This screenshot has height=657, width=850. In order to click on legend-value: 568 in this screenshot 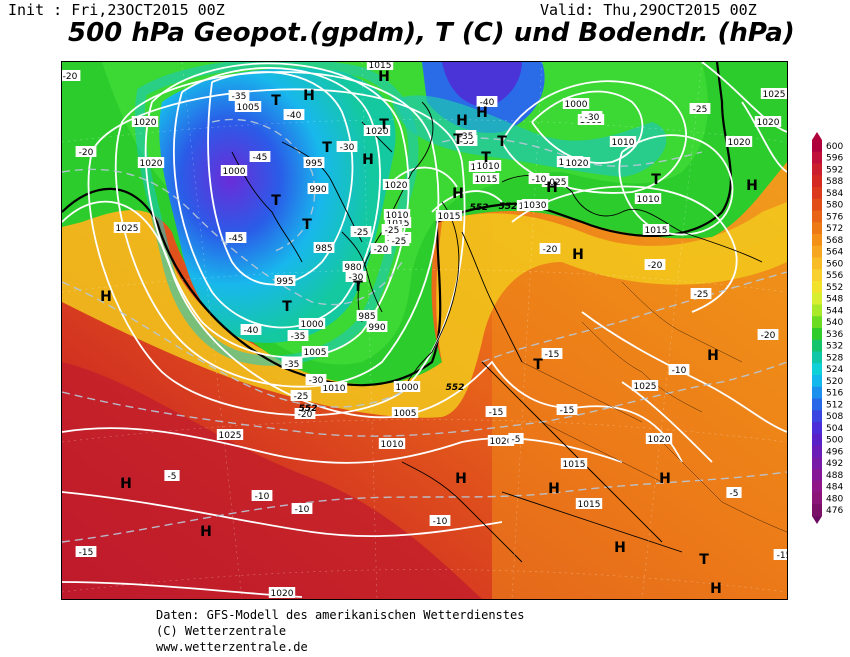, I will do `click(834, 241)`.